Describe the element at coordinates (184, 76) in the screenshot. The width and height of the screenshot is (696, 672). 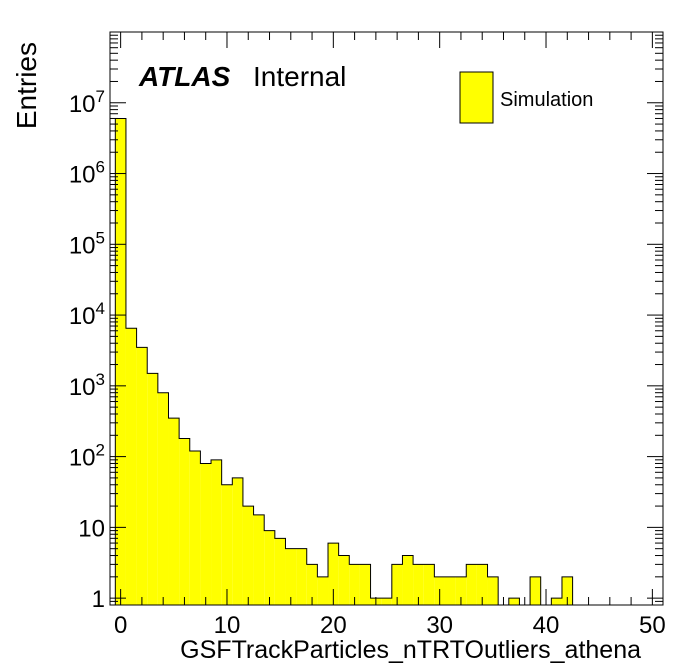
I see `atlas-label: ATLAS` at that location.